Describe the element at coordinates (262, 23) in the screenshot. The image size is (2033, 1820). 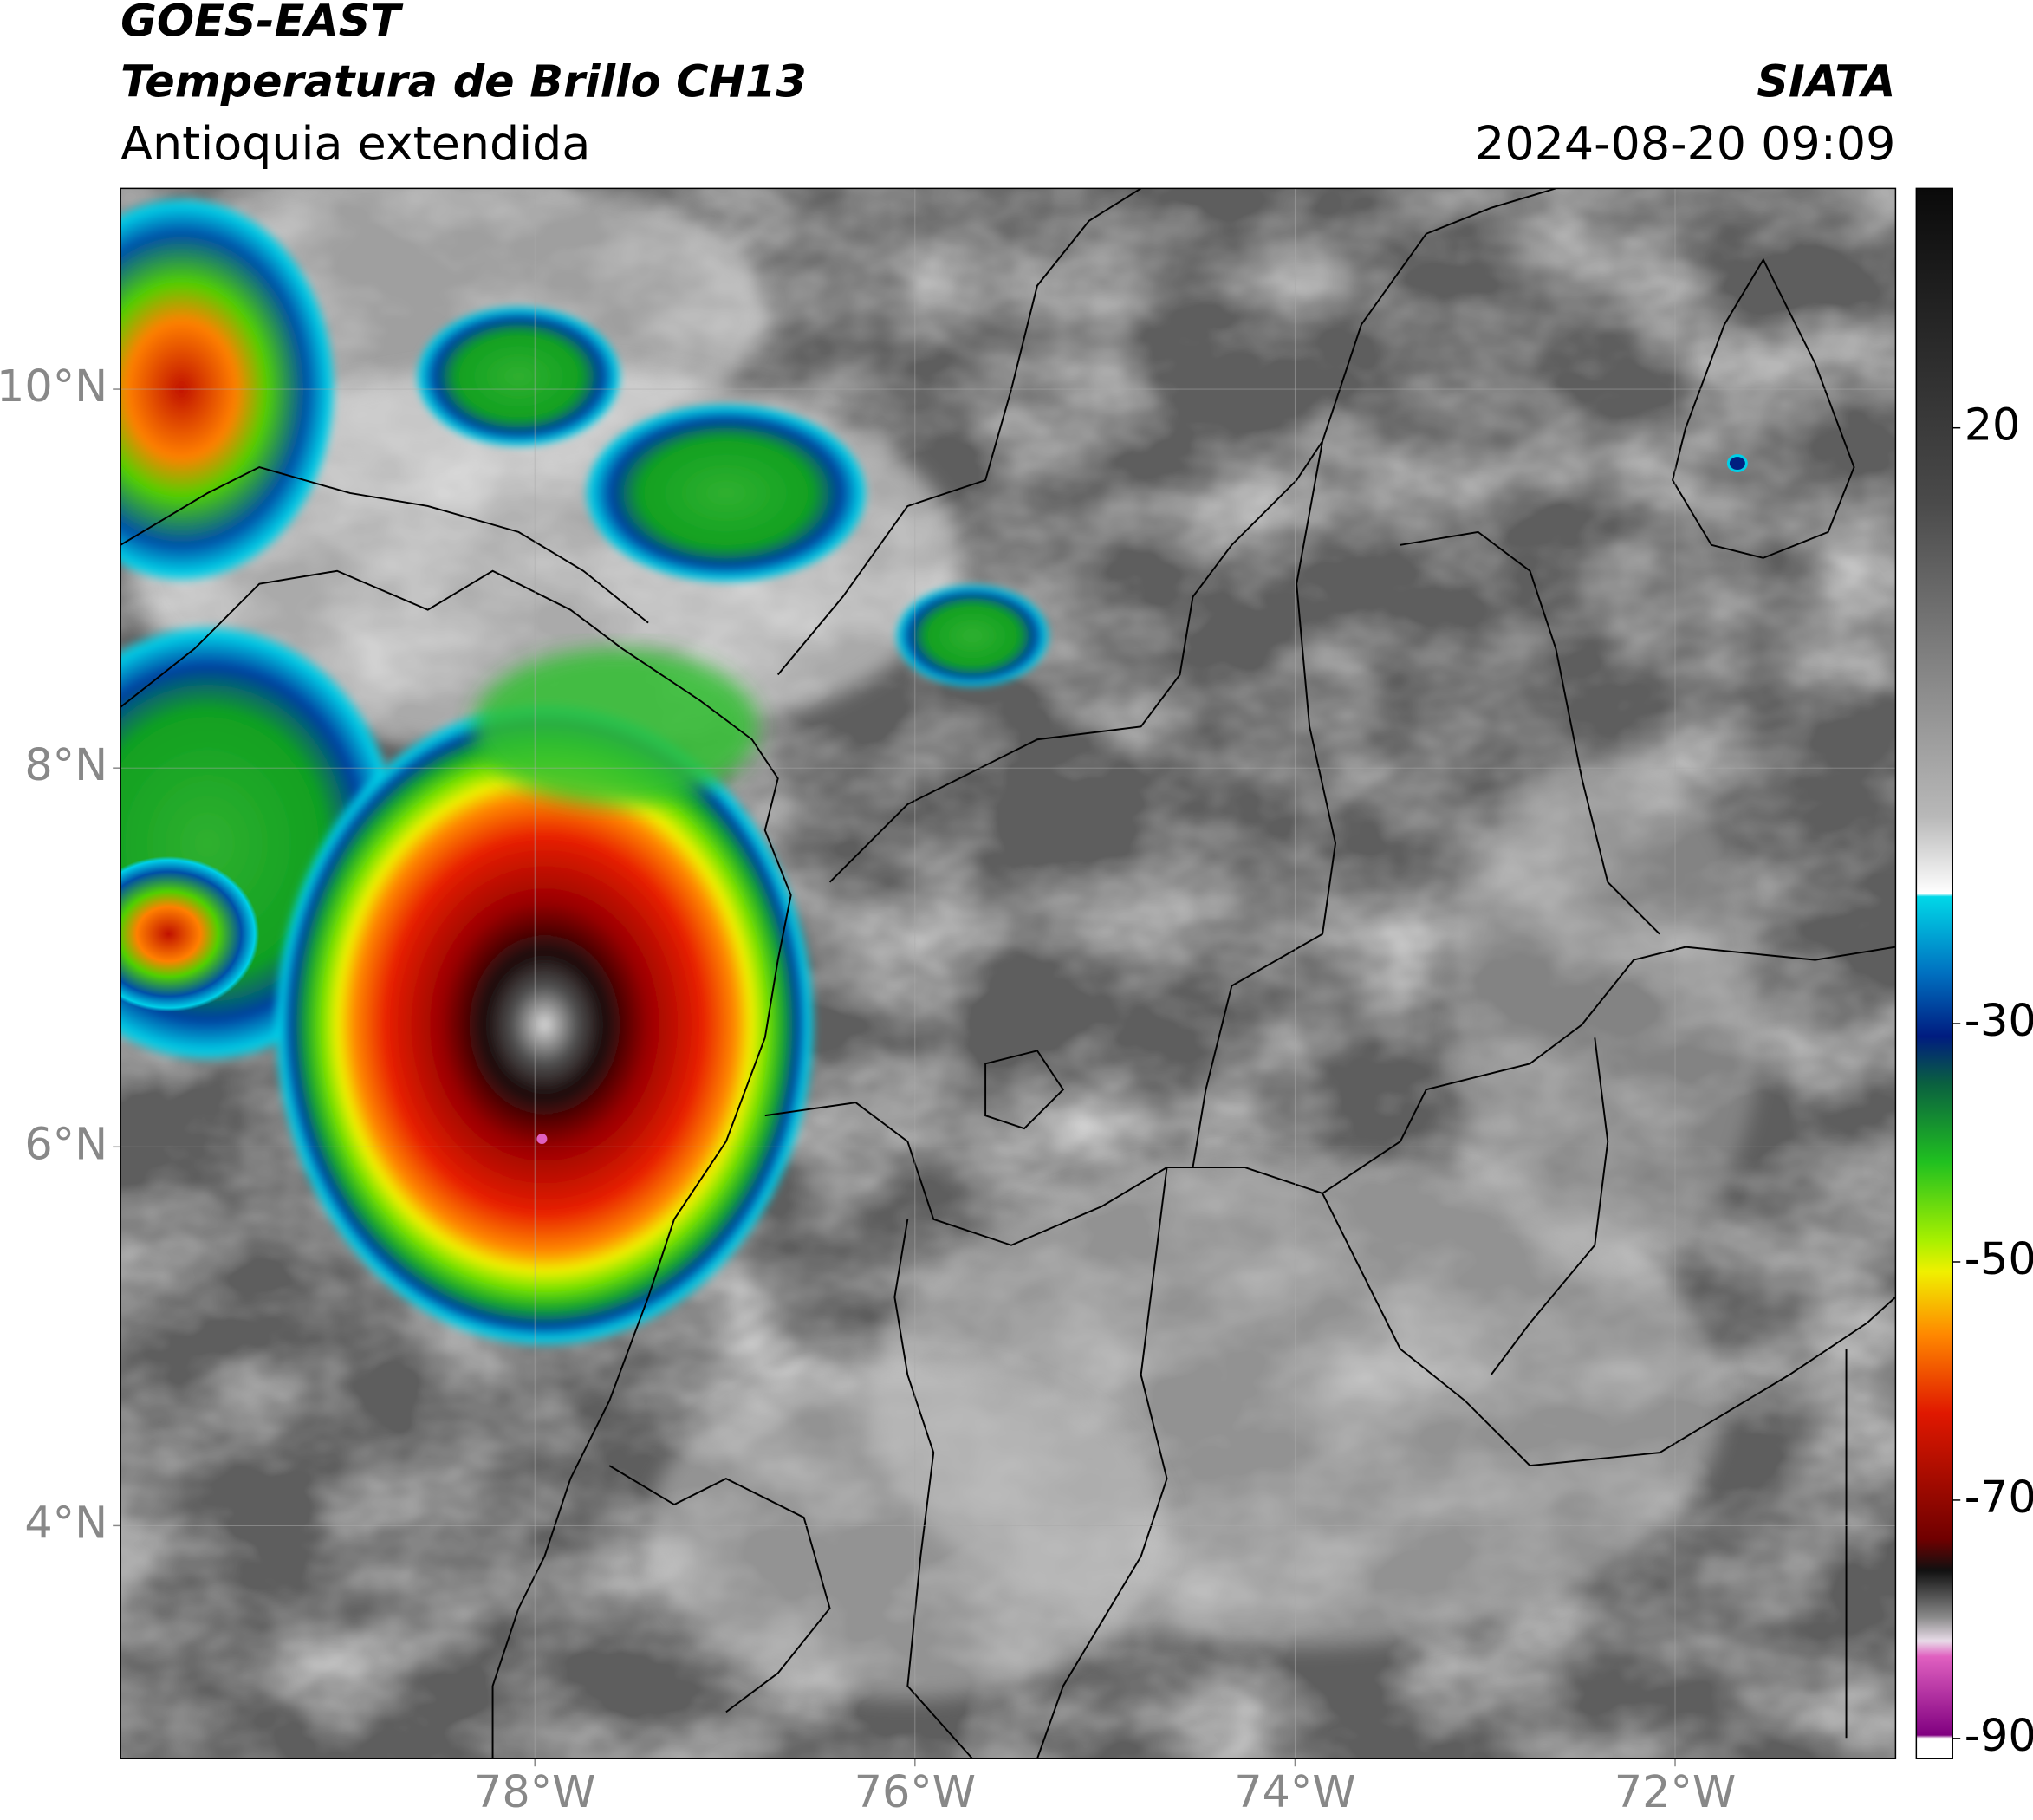
I see `satellite-name: GOES-EAST` at that location.